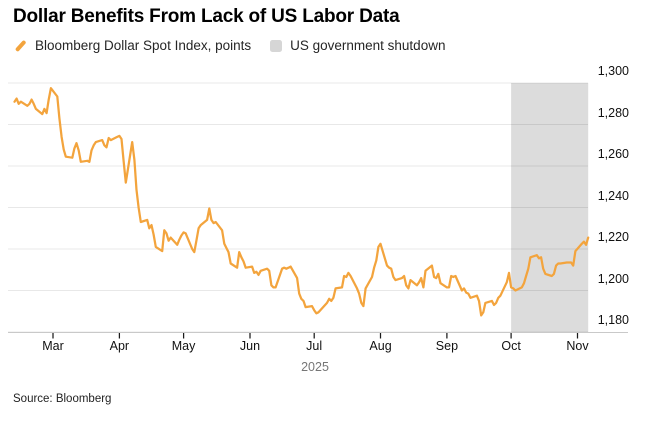  I want to click on legend-shutdown-label: US government shutdown, so click(368, 45).